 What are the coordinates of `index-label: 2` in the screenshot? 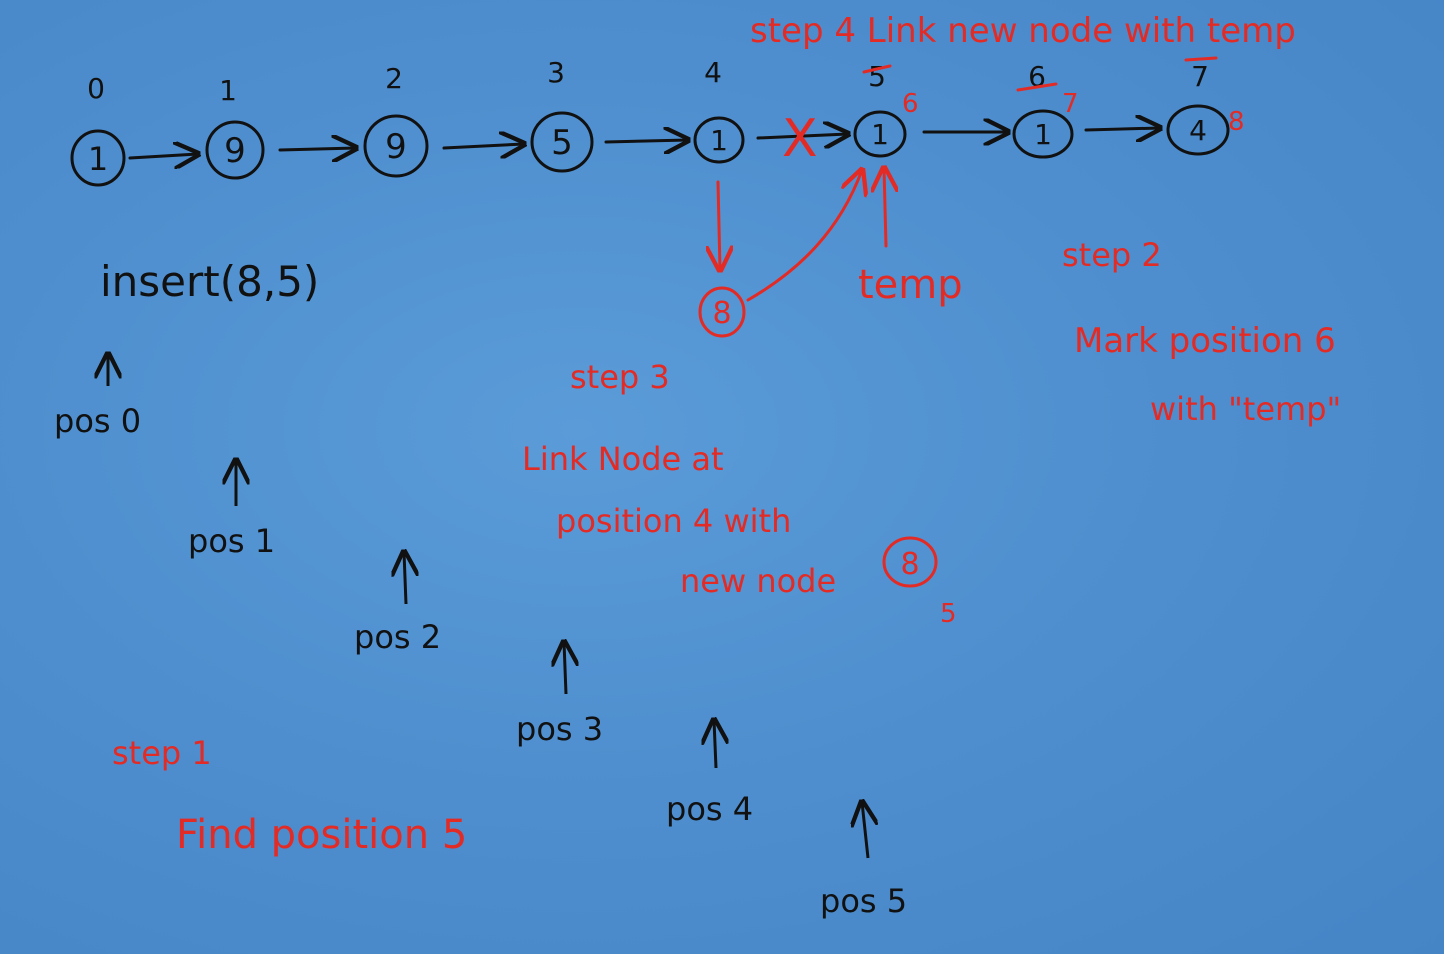 It's located at (394, 78).